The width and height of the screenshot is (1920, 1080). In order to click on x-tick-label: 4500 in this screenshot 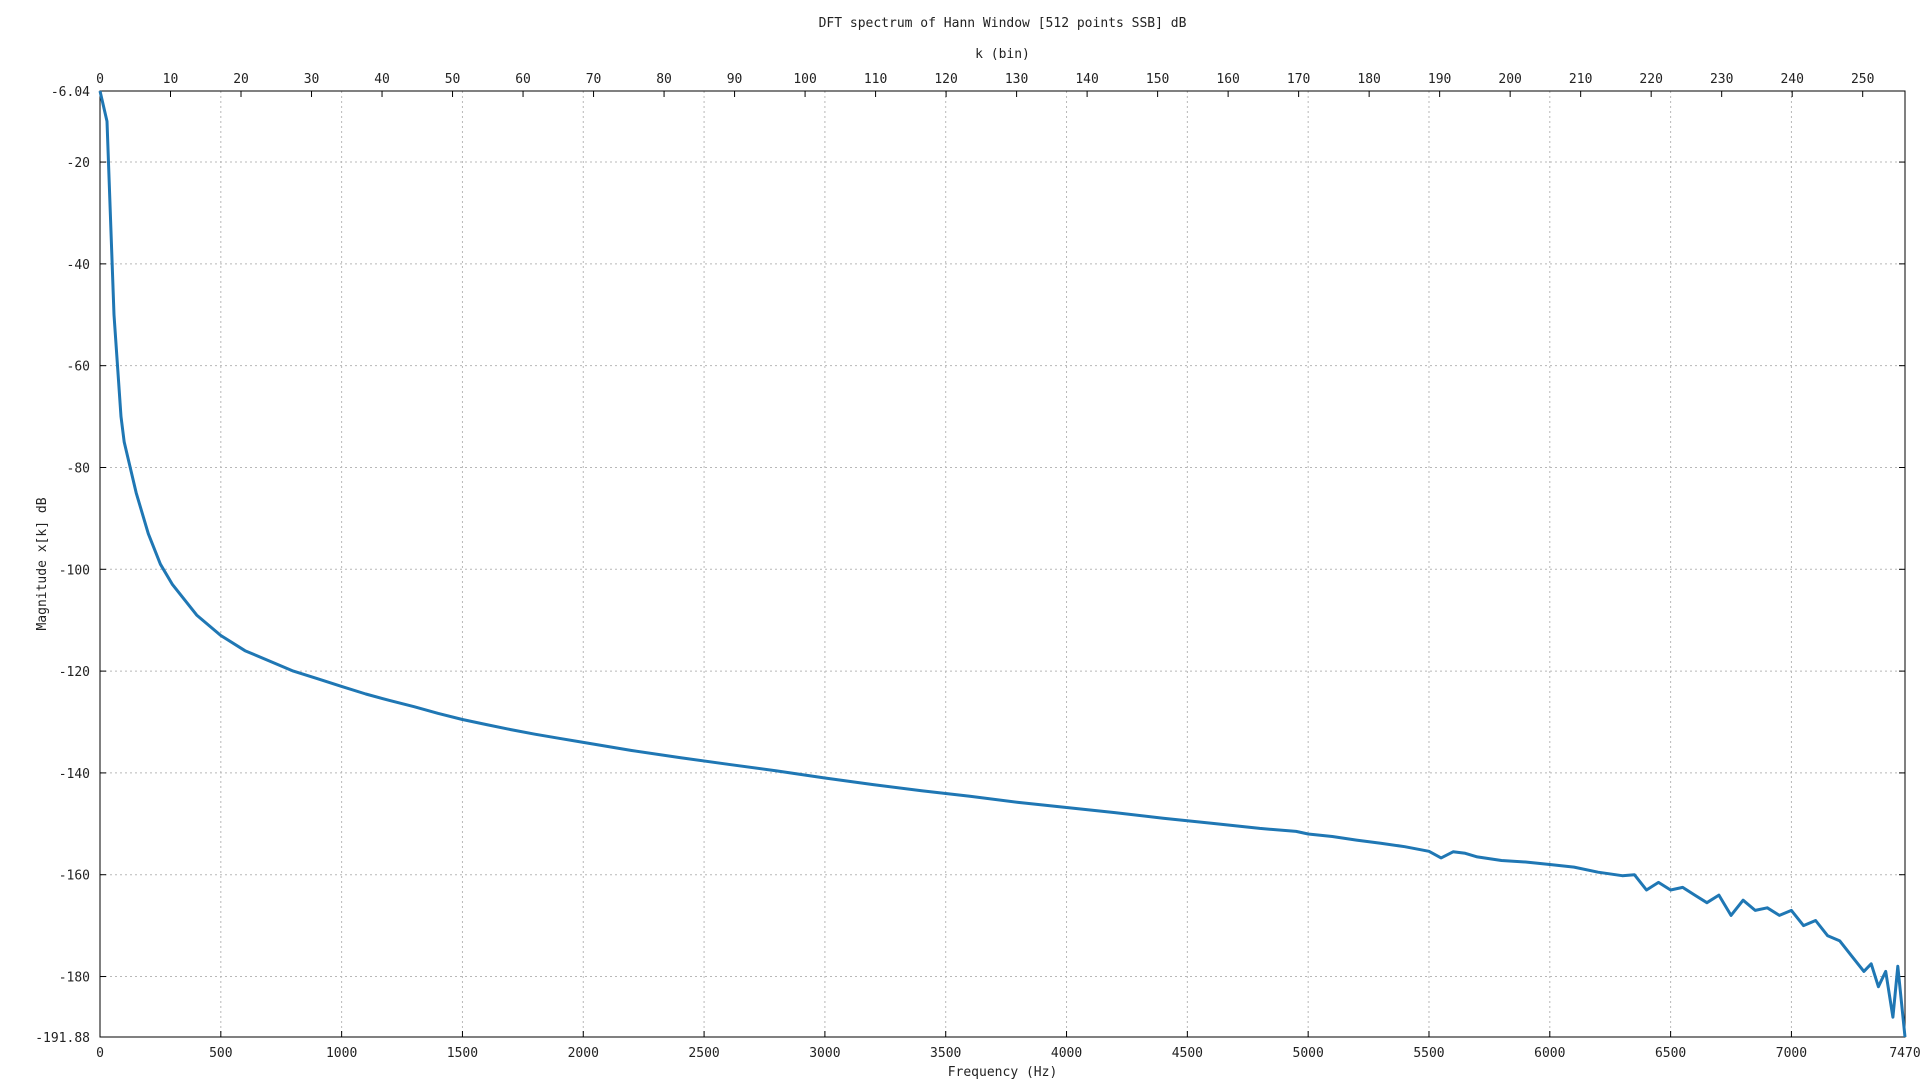, I will do `click(1187, 1053)`.